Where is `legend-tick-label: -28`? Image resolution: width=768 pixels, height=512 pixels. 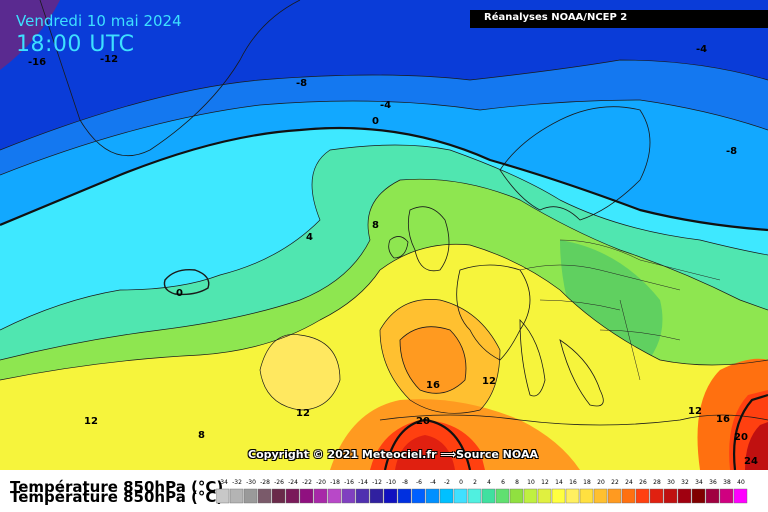 legend-tick-label: -28 is located at coordinates (265, 482).